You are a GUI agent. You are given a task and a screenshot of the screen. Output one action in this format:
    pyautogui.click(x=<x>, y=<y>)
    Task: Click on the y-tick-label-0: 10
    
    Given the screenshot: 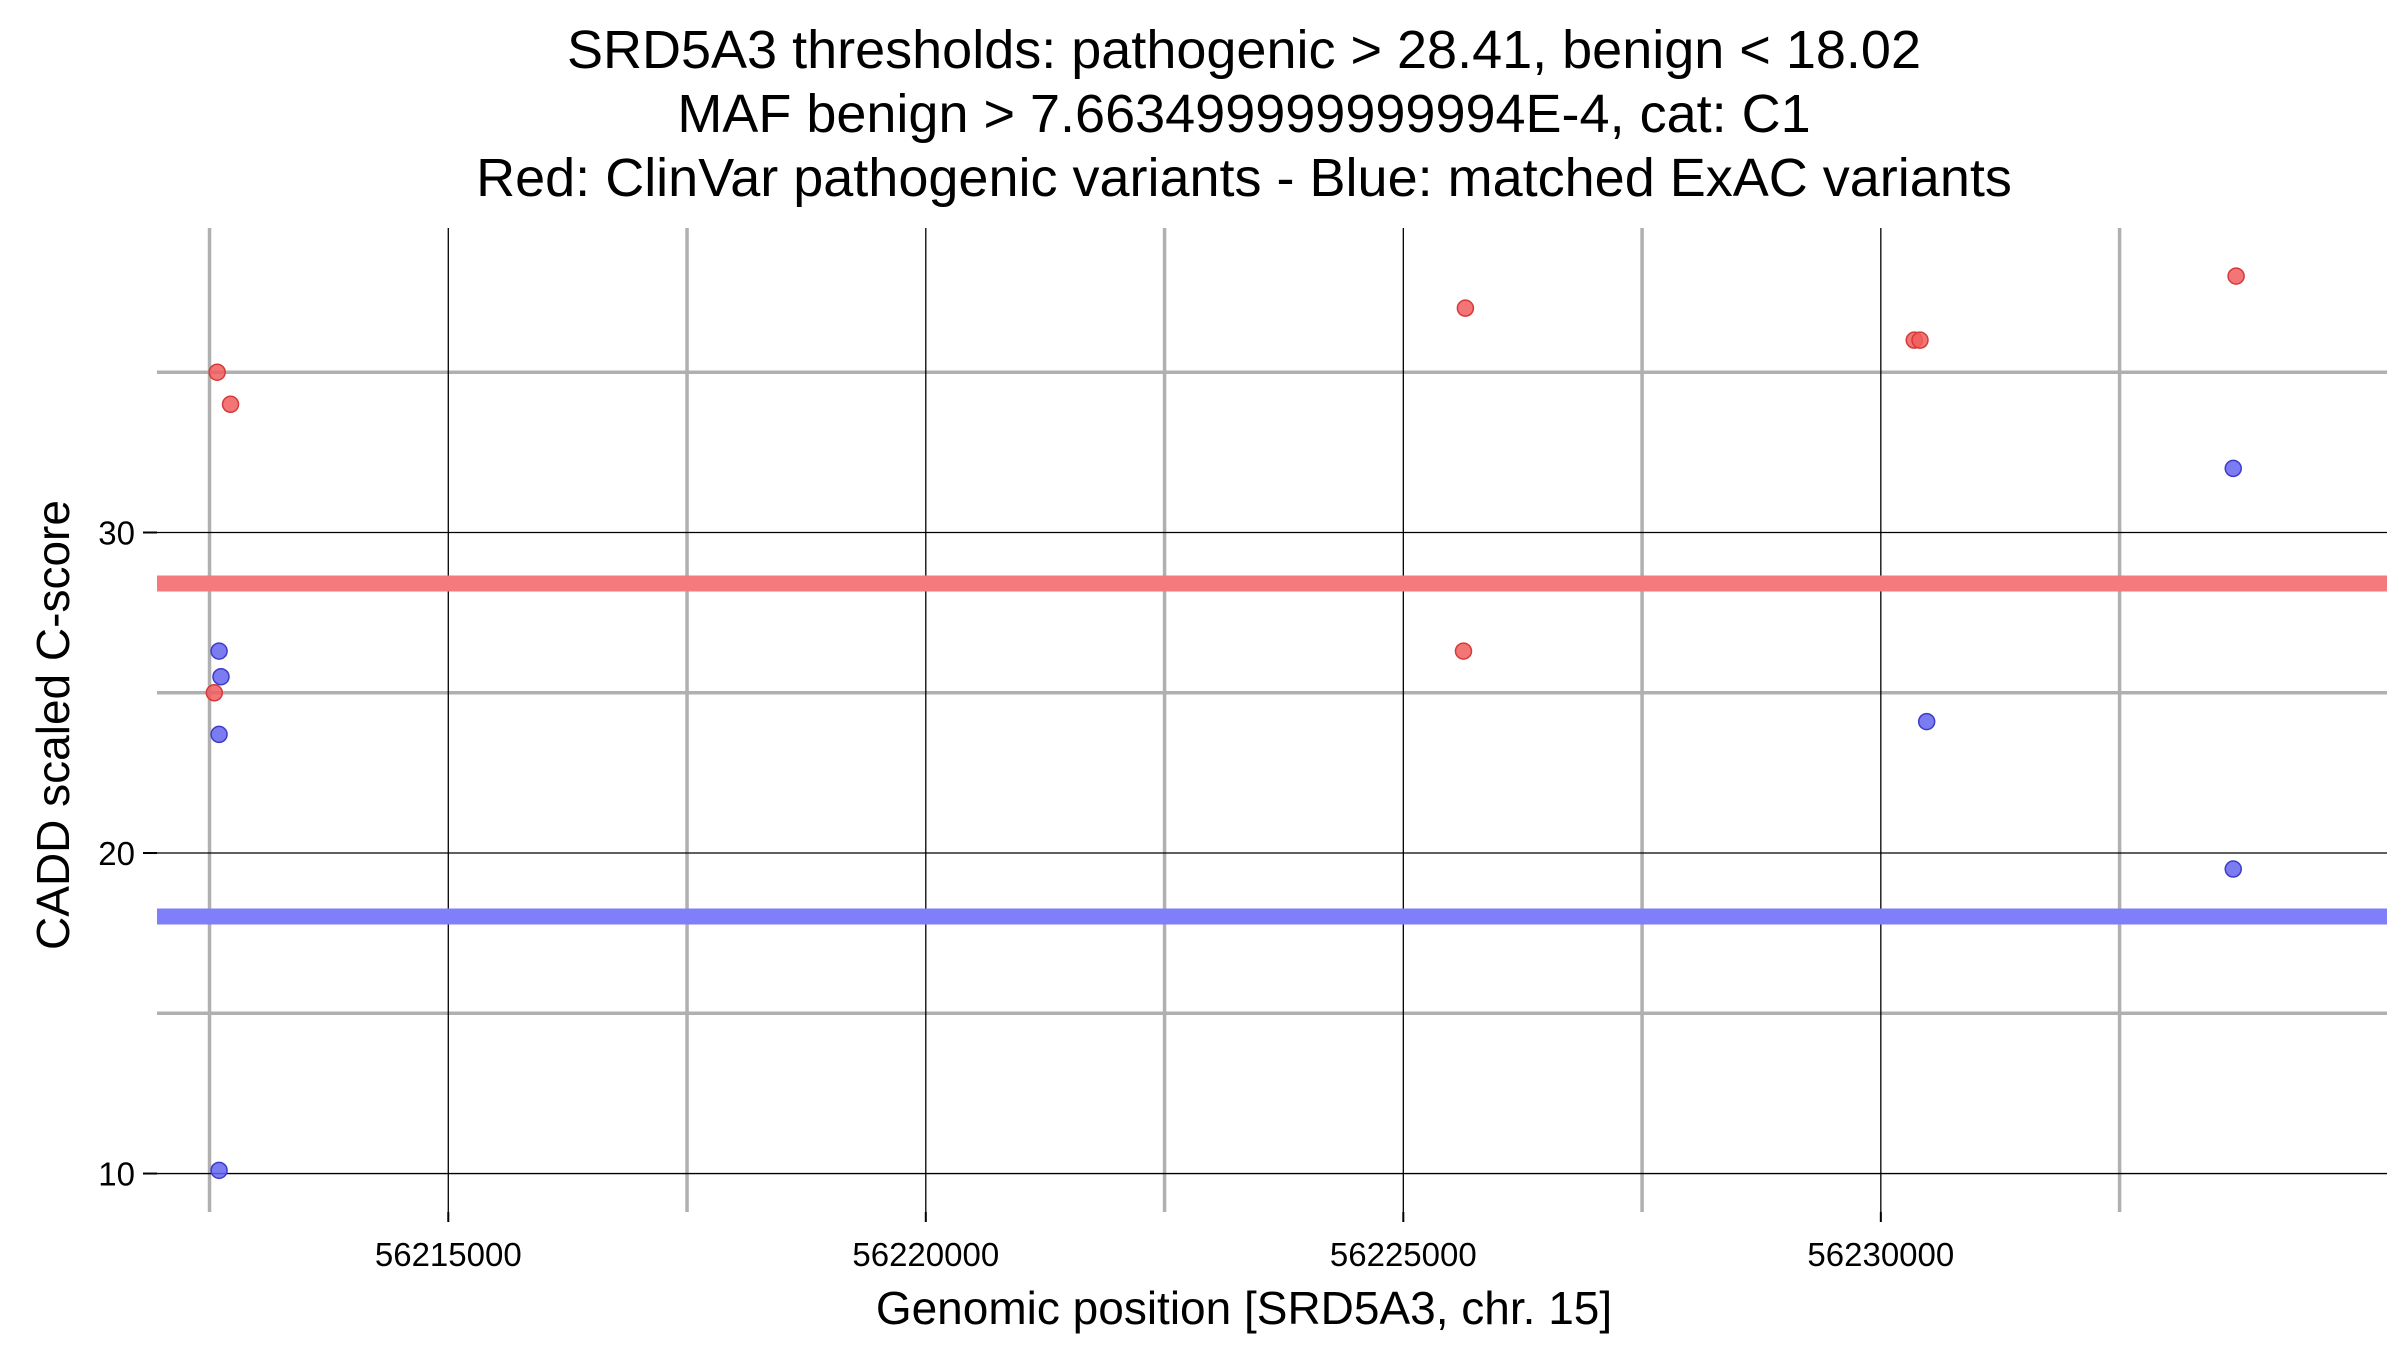 What is the action you would take?
    pyautogui.click(x=116, y=1174)
    